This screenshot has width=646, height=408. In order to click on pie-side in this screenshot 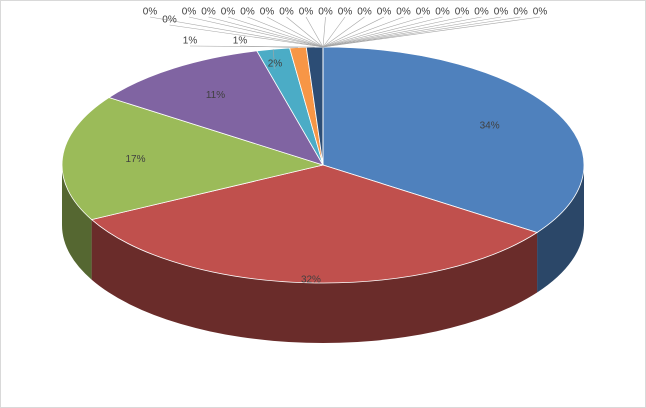, I will do `click(560, 229)`.